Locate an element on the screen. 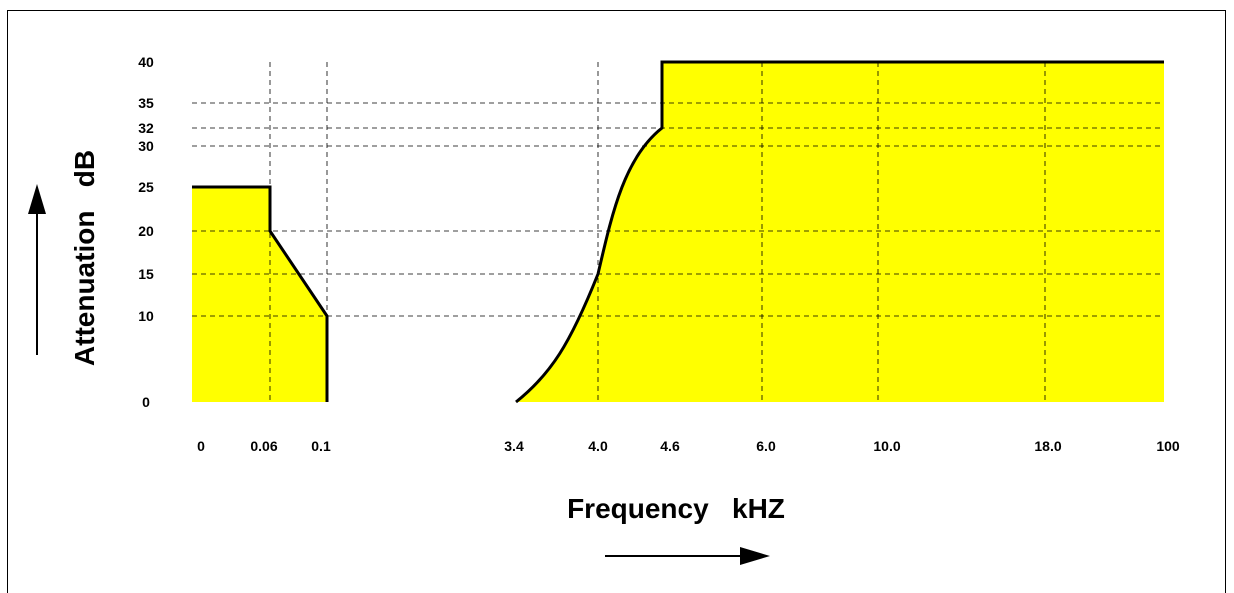 This screenshot has width=1234, height=593. y-tick-label: 40 is located at coordinates (146, 62).